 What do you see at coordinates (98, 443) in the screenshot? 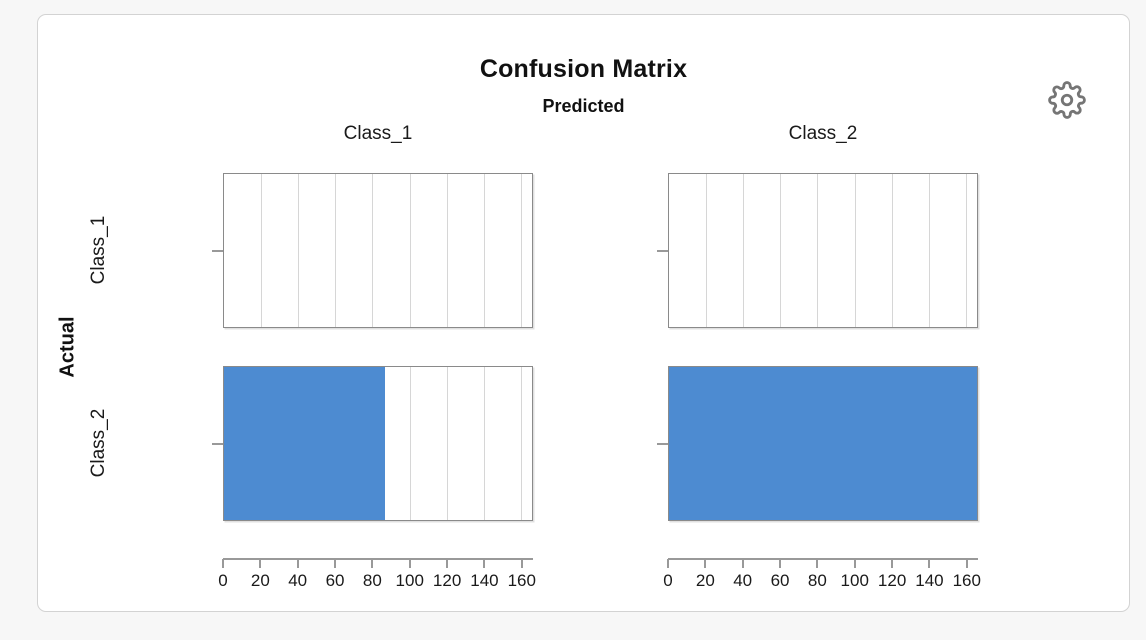
I see `row-label-class-2: Class_2` at bounding box center [98, 443].